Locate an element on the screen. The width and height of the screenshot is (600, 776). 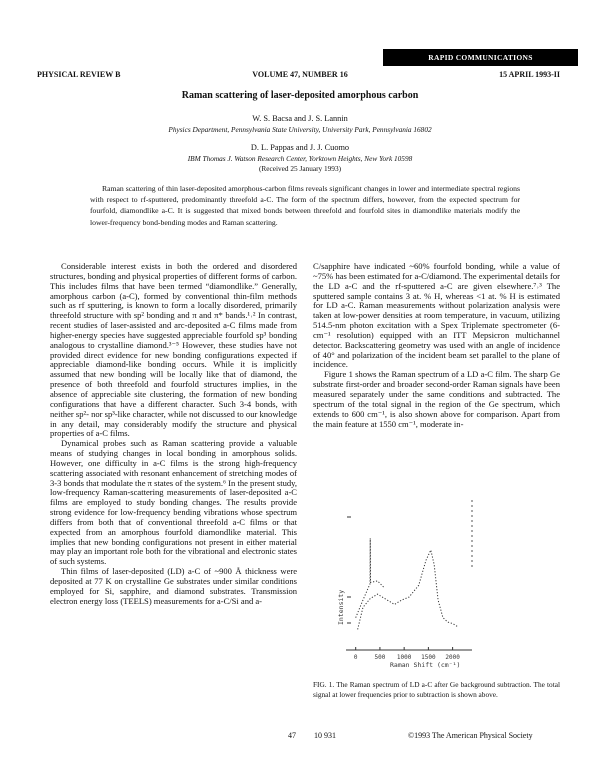
authors-2: D. L. Pappas and J. J. Cuomo is located at coordinates (300, 147).